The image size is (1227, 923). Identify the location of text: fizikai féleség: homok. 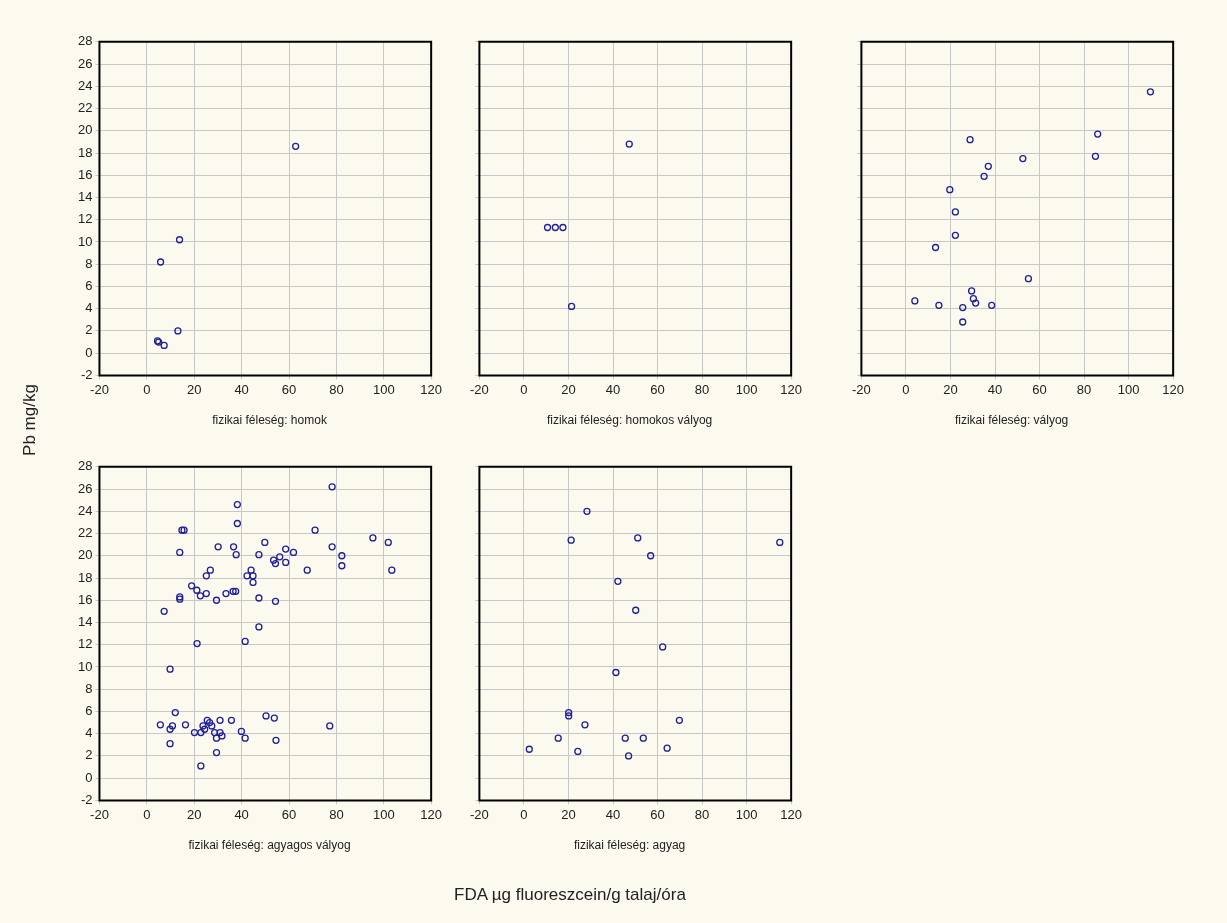
(269, 420).